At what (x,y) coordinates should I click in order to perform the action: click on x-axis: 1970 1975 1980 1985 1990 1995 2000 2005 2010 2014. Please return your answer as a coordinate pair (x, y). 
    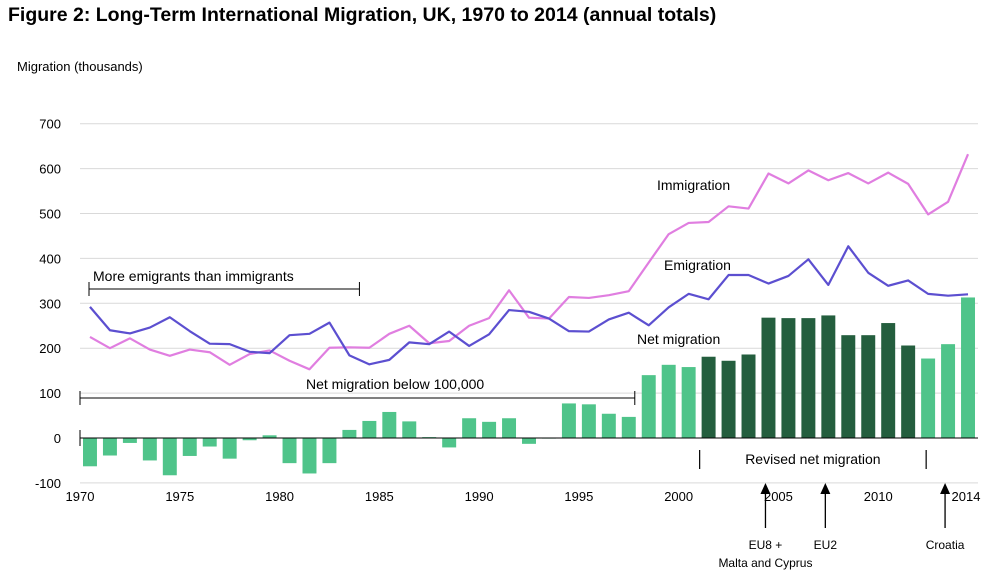
    Looking at the image, I should click on (523, 467).